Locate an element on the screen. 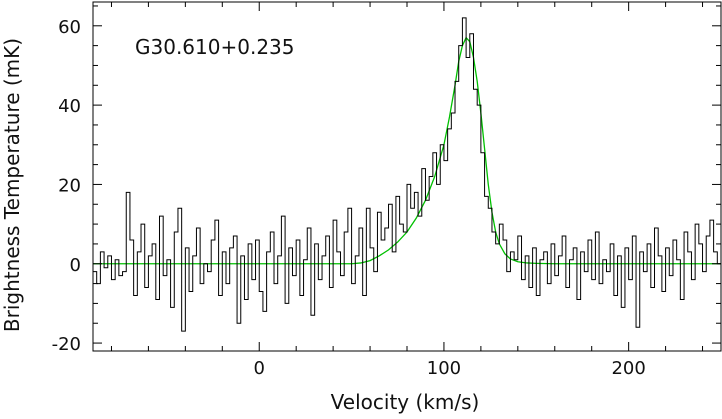 This screenshot has width=722, height=419. y-tick-label: -20 is located at coordinates (66, 344).